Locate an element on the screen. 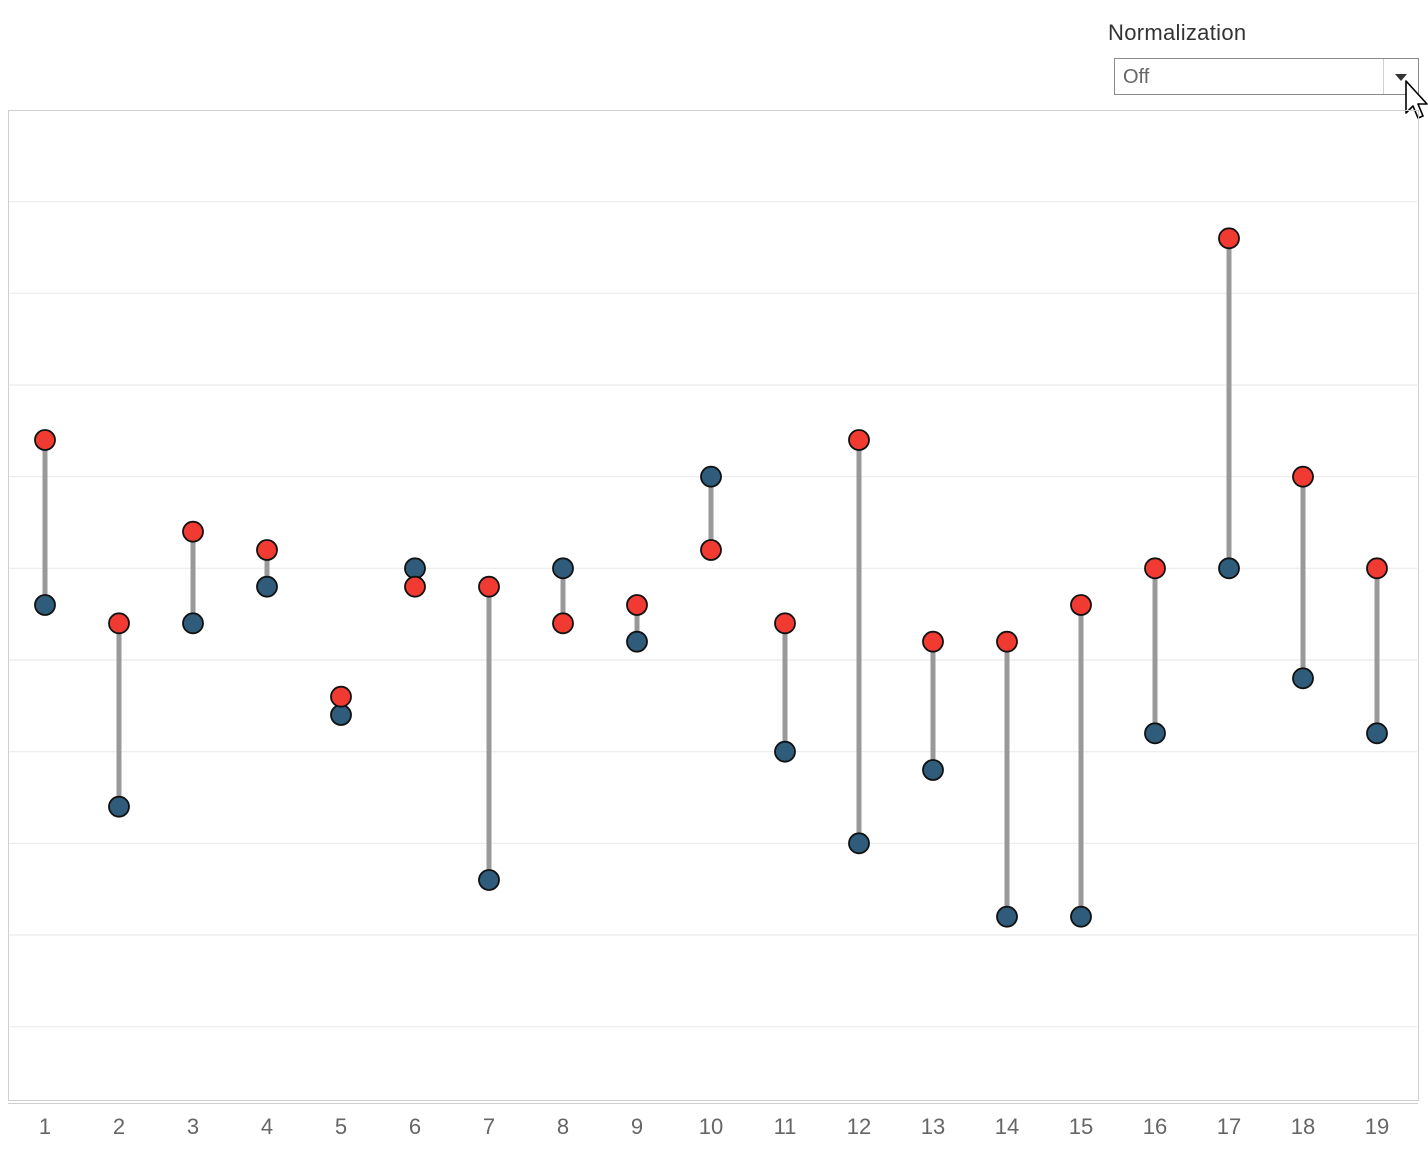 The height and width of the screenshot is (1164, 1428). x-tick-label: 8 is located at coordinates (563, 1126).